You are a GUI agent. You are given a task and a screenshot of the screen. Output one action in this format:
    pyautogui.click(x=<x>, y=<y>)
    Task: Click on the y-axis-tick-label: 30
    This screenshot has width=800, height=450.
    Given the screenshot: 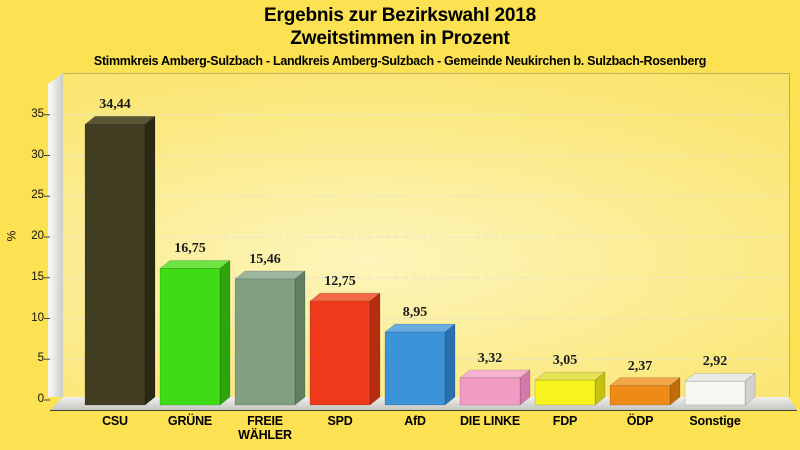 What is the action you would take?
    pyautogui.click(x=37, y=154)
    